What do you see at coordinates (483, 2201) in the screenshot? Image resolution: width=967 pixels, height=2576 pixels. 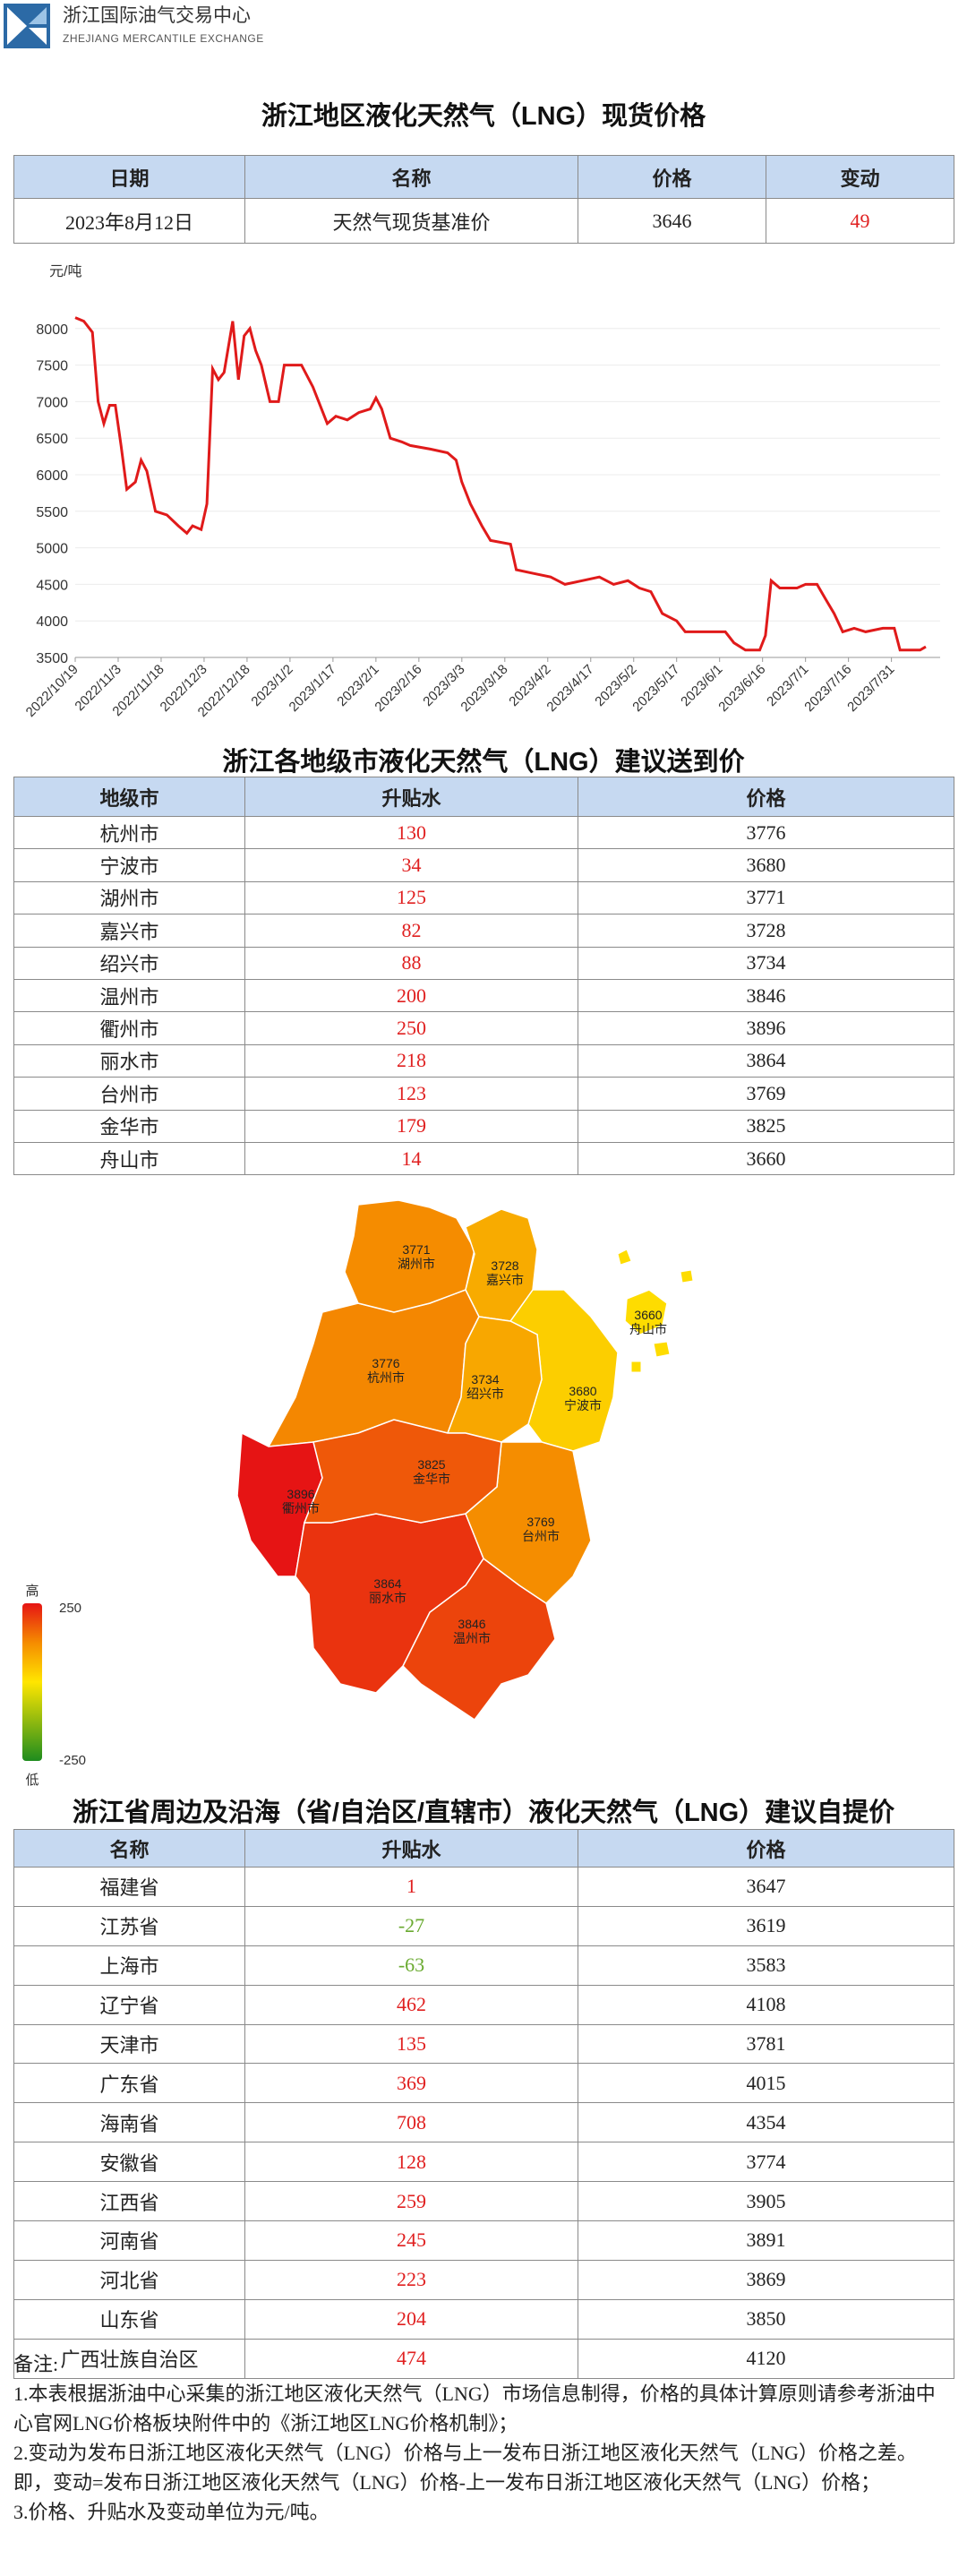 I see `row: 江西省 259 3905` at bounding box center [483, 2201].